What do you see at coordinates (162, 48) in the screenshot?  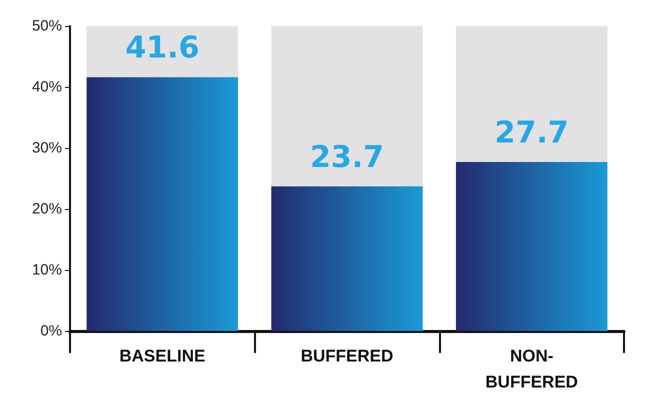 I see `data-label: 41.6` at bounding box center [162, 48].